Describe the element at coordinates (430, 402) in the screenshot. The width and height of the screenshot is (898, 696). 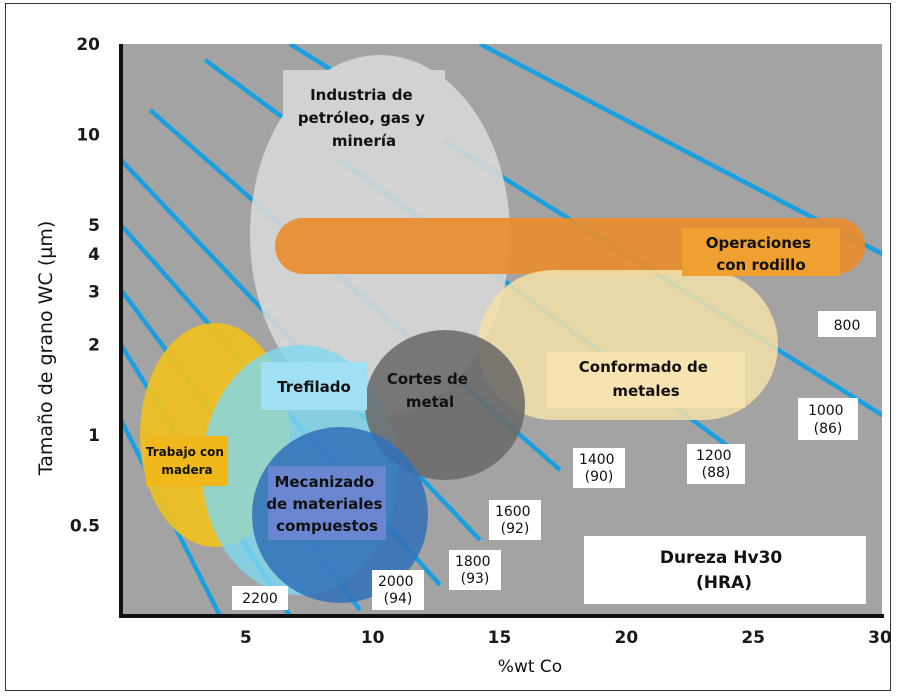
I see `cortes-line-2: metal` at that location.